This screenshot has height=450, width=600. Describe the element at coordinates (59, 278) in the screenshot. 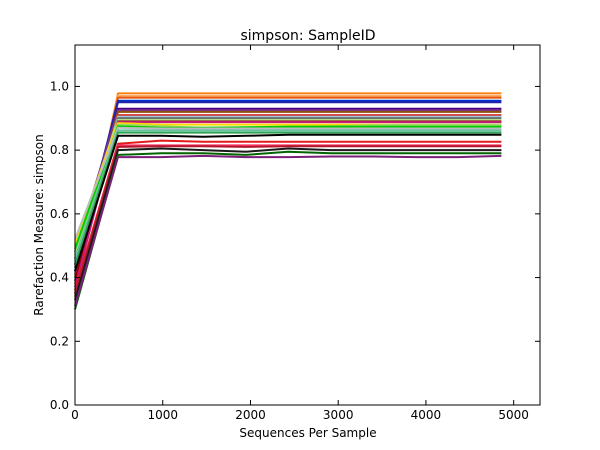

I see `y-tick-label: 0.4` at that location.